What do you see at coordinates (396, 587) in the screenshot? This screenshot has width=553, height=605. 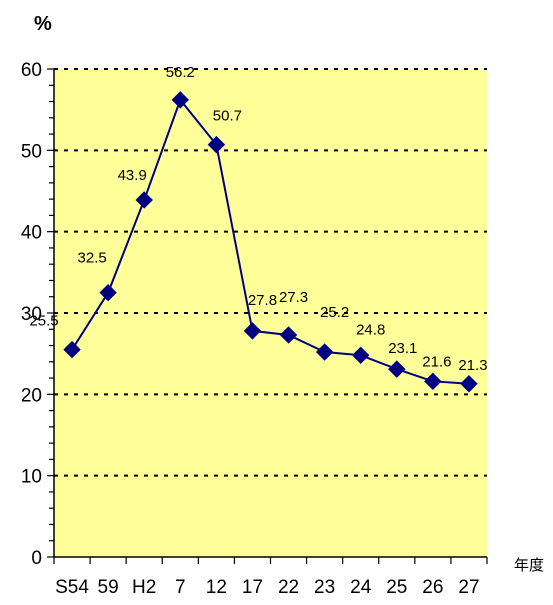 I see `x-tick-label: 25` at bounding box center [396, 587].